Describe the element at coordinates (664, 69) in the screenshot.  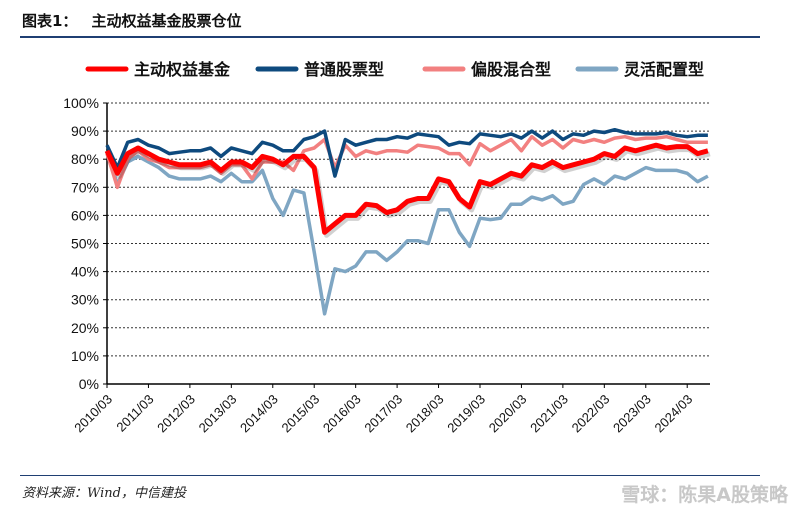
I see `legend-label: 灵活配置型` at that location.